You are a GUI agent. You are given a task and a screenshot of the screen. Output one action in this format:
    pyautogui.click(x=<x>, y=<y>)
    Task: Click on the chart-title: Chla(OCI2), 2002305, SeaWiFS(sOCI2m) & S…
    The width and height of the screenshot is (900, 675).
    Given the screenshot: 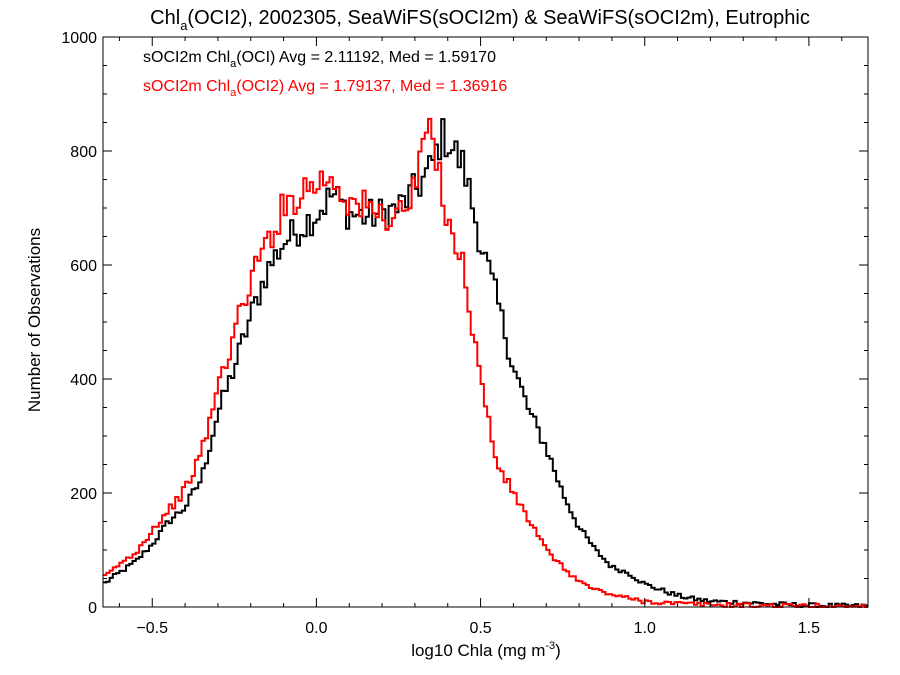 What is the action you would take?
    pyautogui.click(x=480, y=20)
    